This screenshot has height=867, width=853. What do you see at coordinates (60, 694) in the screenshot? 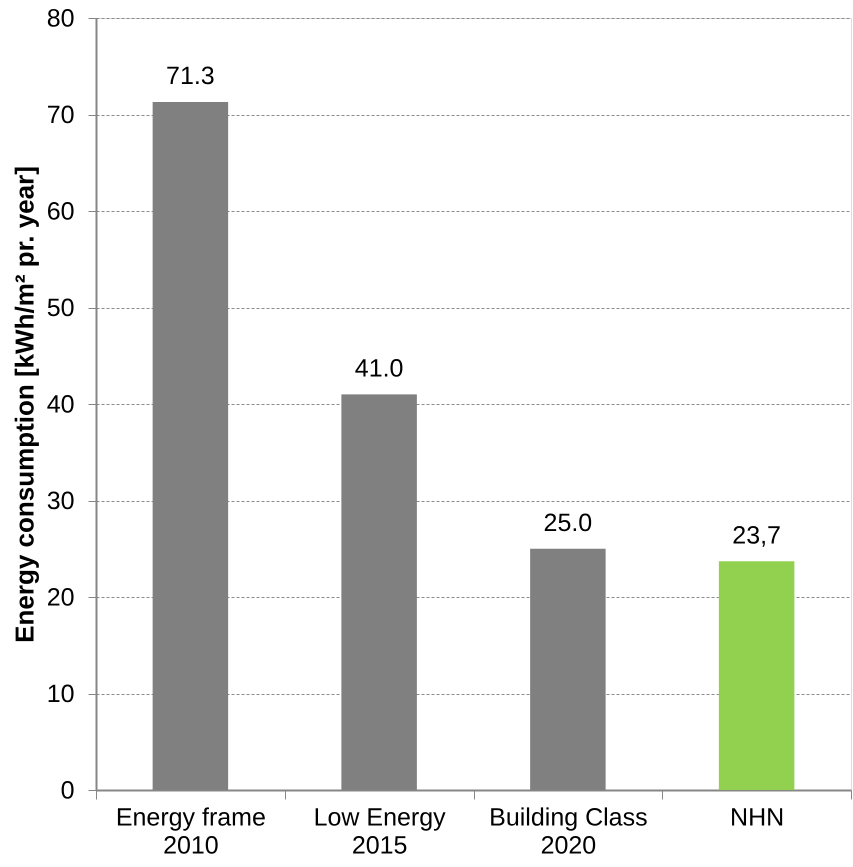
I see `y-tick-label: 10` at bounding box center [60, 694].